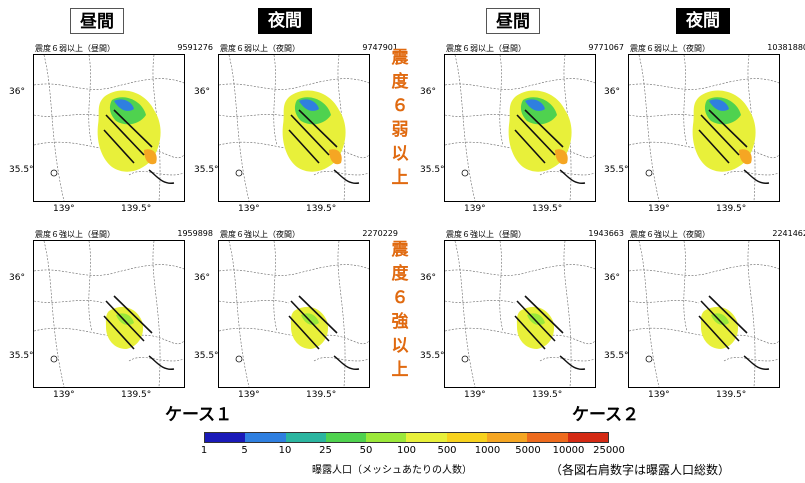 The height and width of the screenshot is (483, 805). Describe the element at coordinates (195, 47) in the screenshot. I see `panel-count: 9591276` at that location.